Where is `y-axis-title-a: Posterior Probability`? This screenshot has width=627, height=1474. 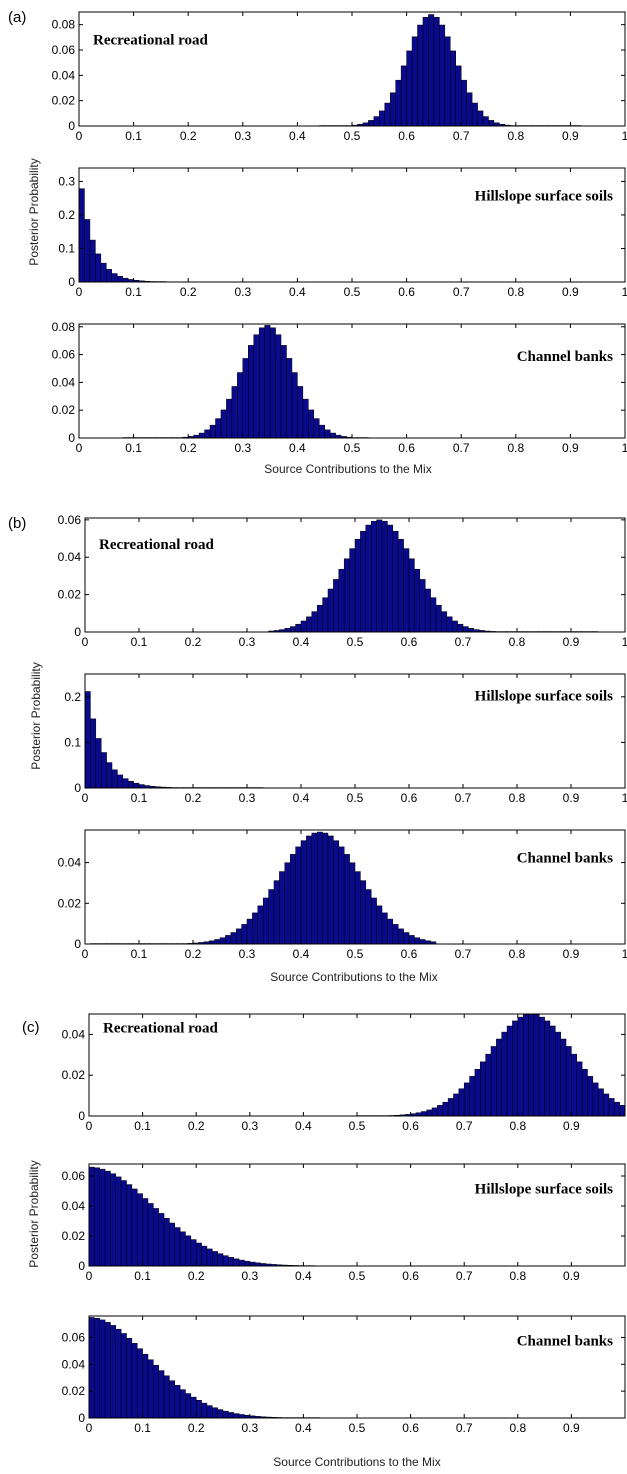
y-axis-title-a: Posterior Probability is located at coordinates (34, 211).